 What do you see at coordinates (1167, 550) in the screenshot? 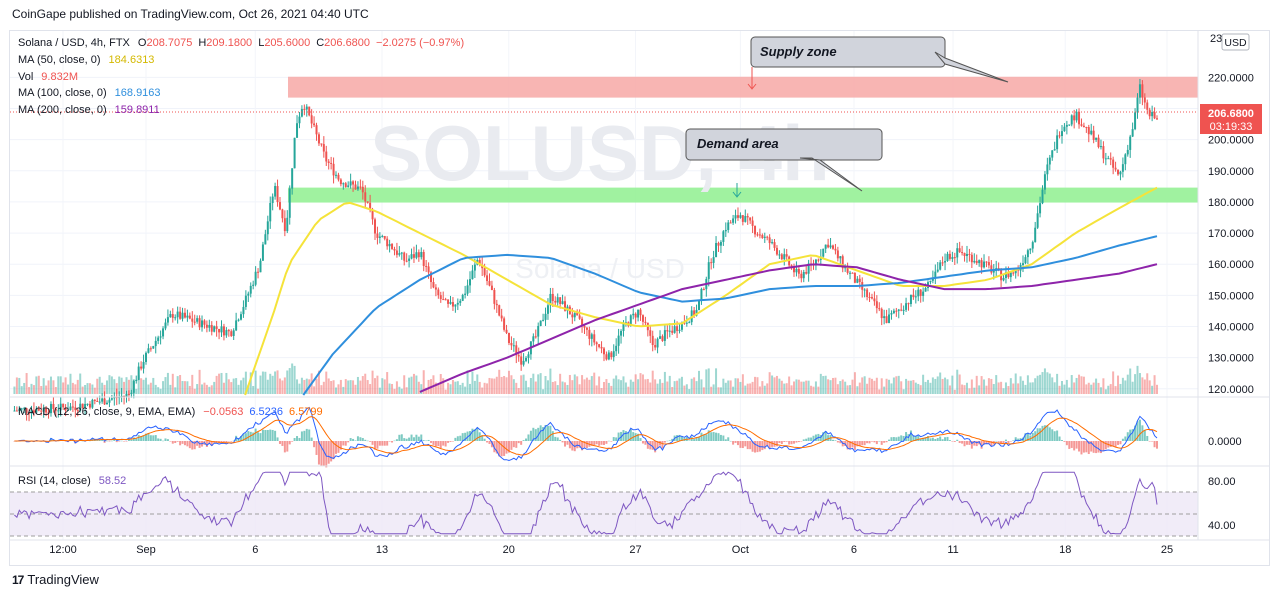
I see `time-tick-label: 25` at bounding box center [1167, 550].